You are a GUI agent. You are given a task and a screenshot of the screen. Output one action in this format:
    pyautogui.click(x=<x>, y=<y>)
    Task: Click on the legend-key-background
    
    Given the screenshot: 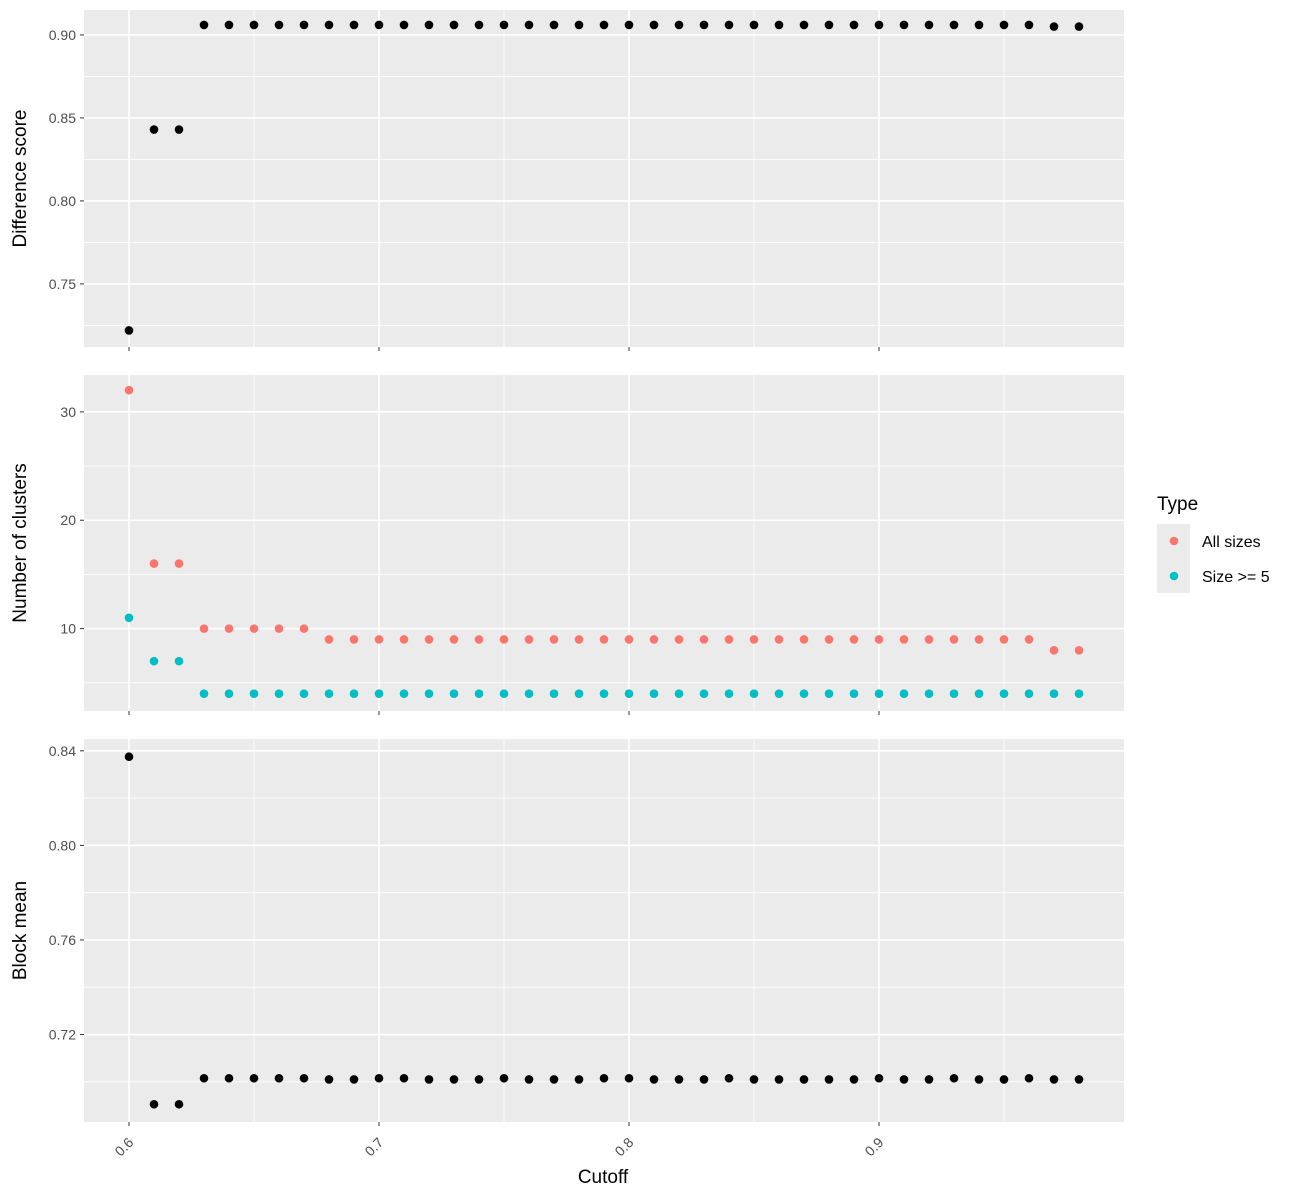 What is the action you would take?
    pyautogui.click(x=1173, y=558)
    